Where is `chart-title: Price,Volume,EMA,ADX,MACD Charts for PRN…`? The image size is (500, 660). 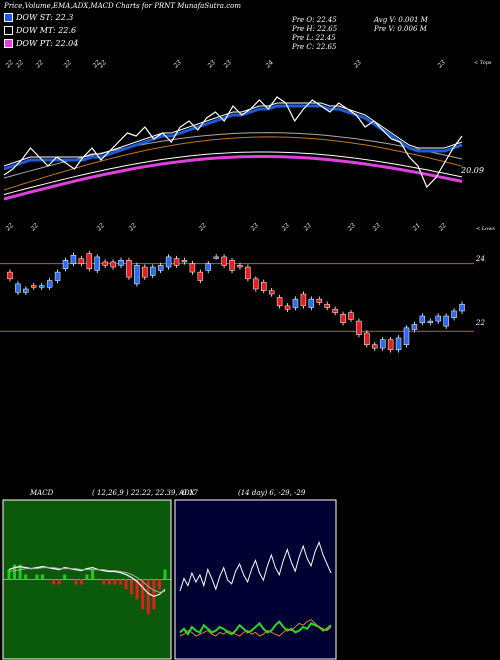 chart-title: Price,Volume,EMA,ADX,MACD Charts for PRN… is located at coordinates (89, 6).